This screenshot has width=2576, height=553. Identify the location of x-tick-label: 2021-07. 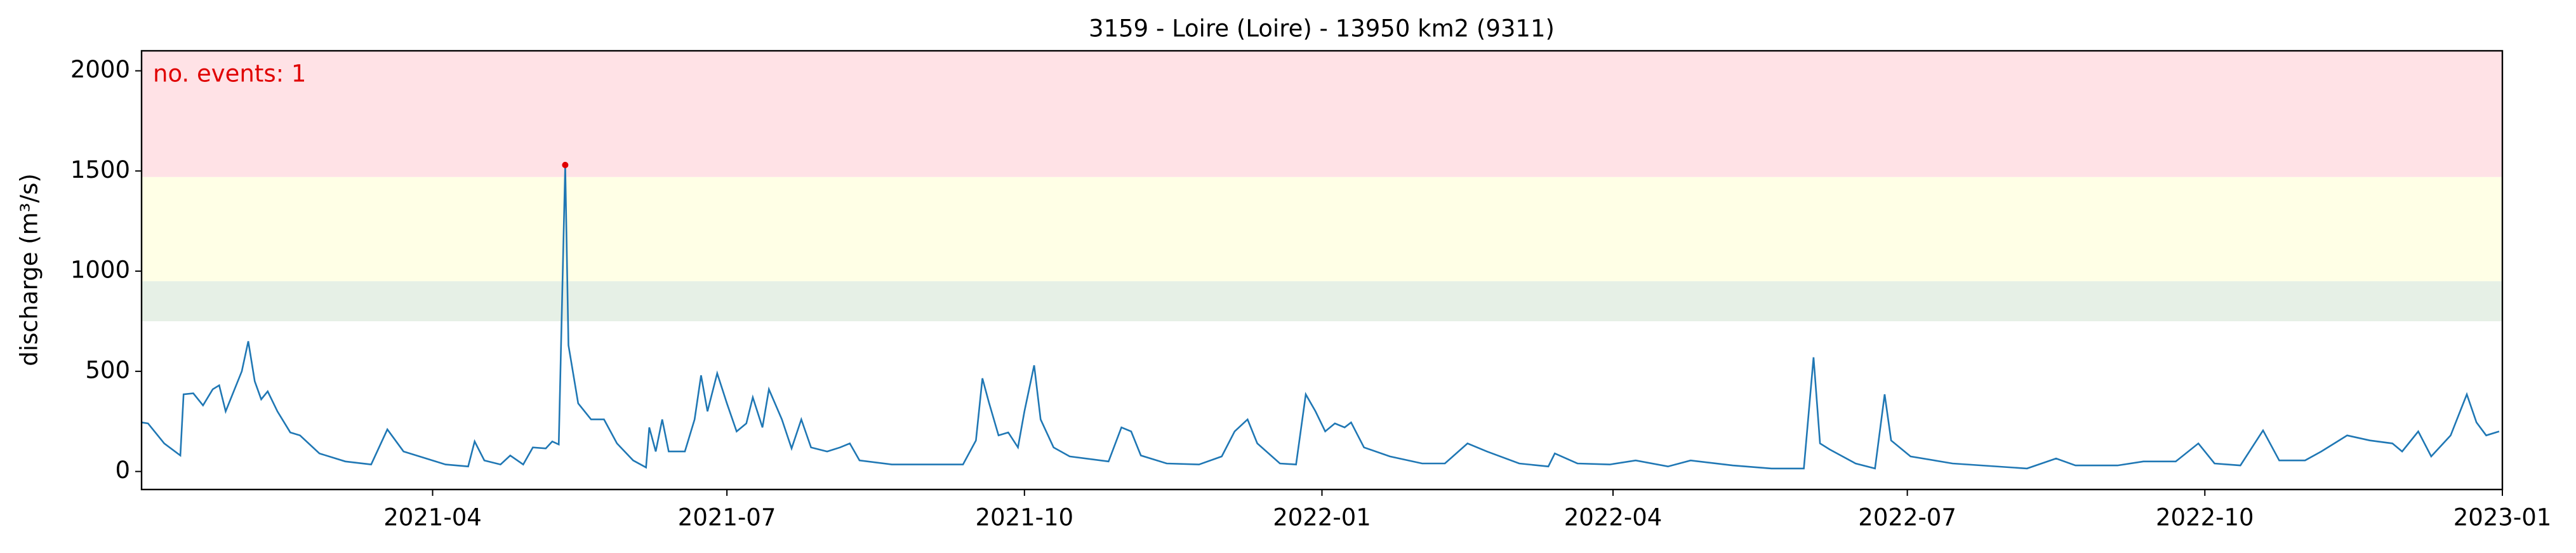
(727, 517).